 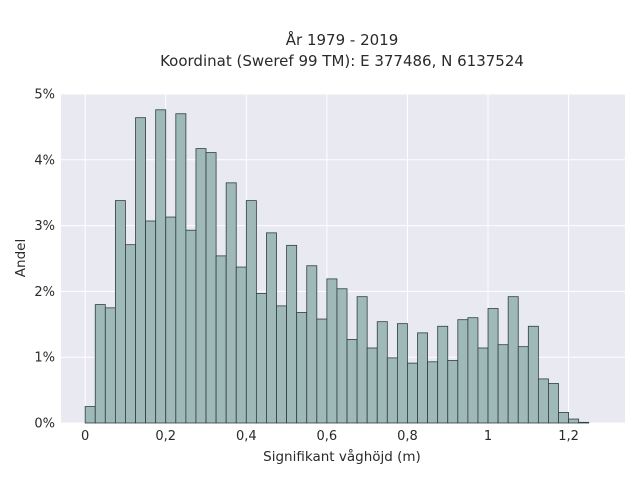 I want to click on x-tick-label: 1, so click(x=488, y=436).